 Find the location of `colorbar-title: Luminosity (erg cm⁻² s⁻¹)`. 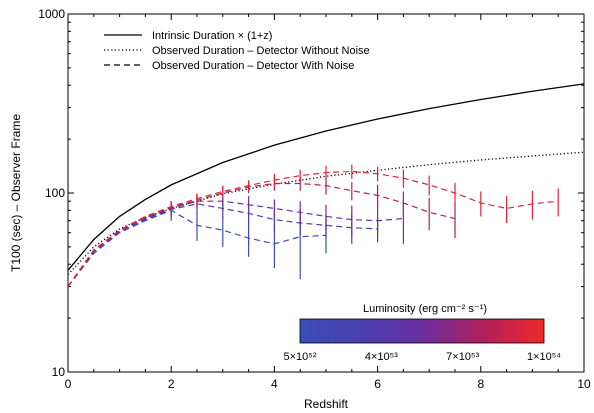

colorbar-title: Luminosity (erg cm⁻² s⁻¹) is located at coordinates (425, 309).